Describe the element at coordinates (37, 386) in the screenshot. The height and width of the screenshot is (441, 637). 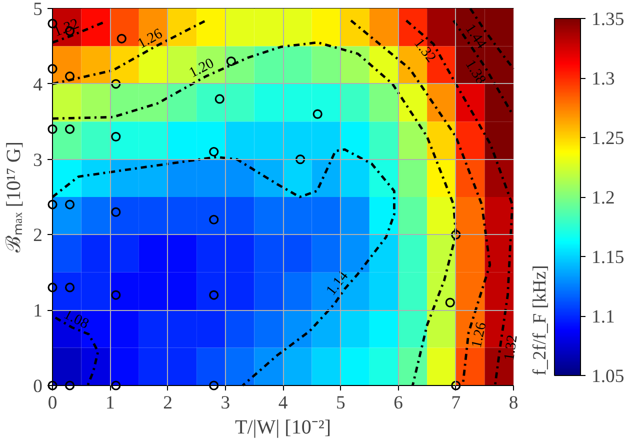
I see `y-tick-label: 0` at that location.